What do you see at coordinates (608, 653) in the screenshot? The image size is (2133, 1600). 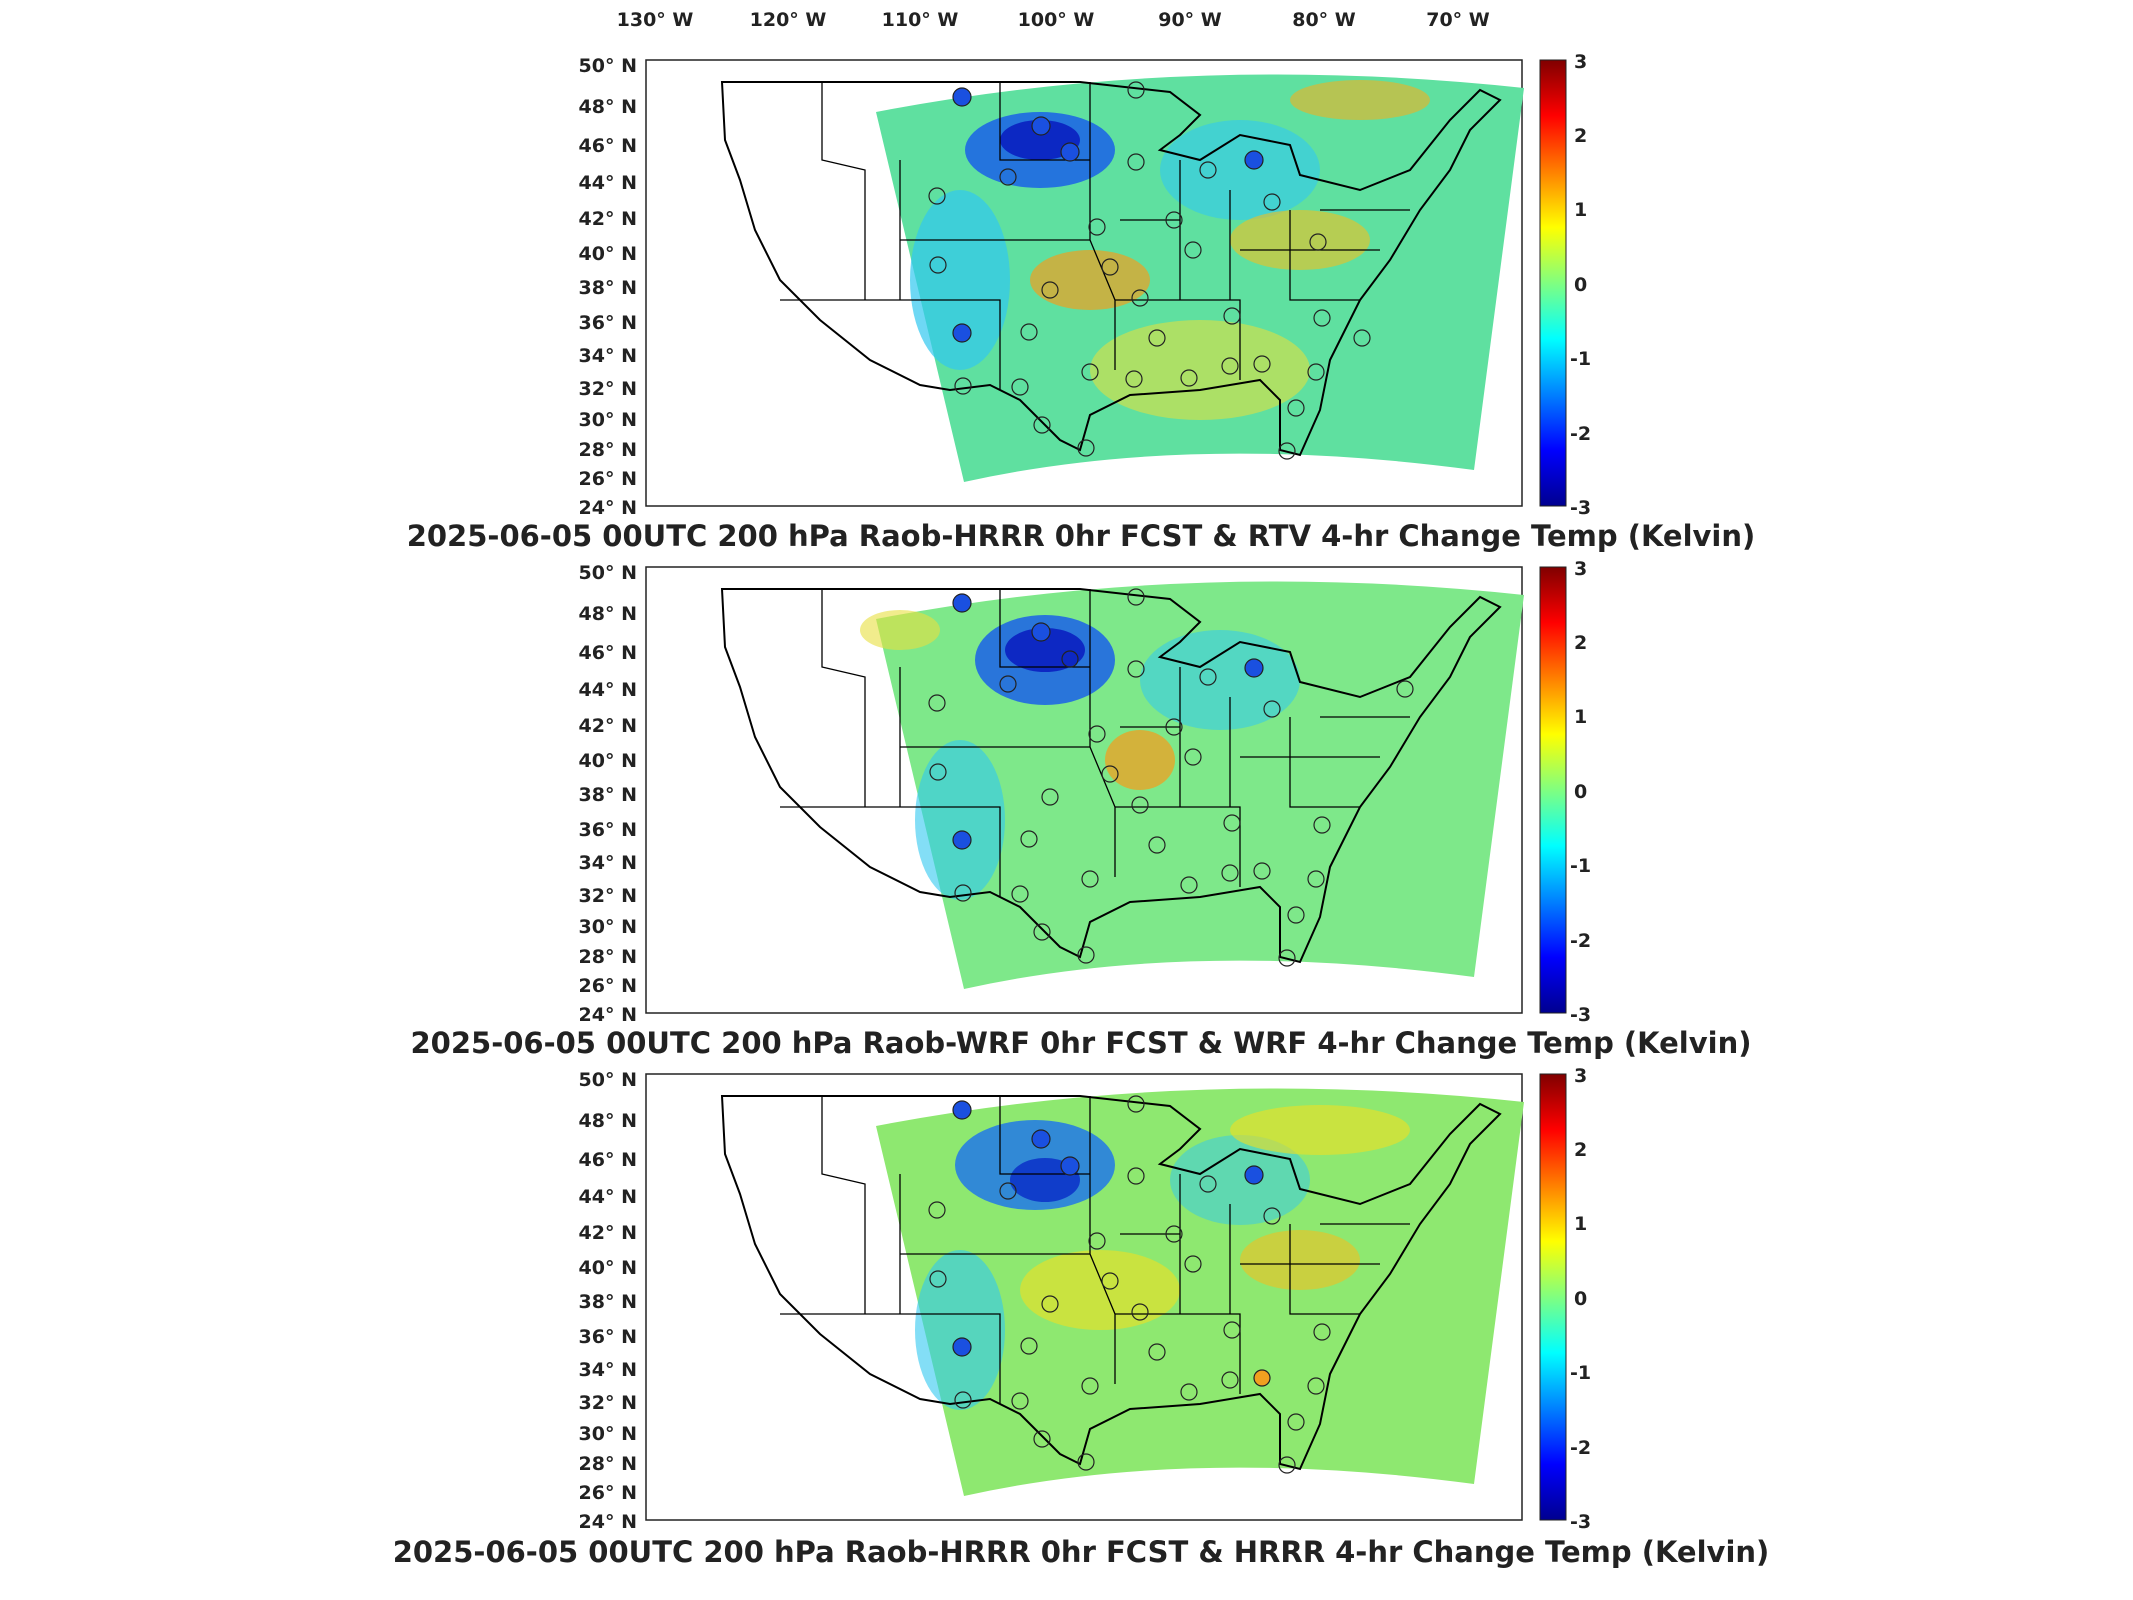 I see `lat-tick-46n: 46° N` at bounding box center [608, 653].